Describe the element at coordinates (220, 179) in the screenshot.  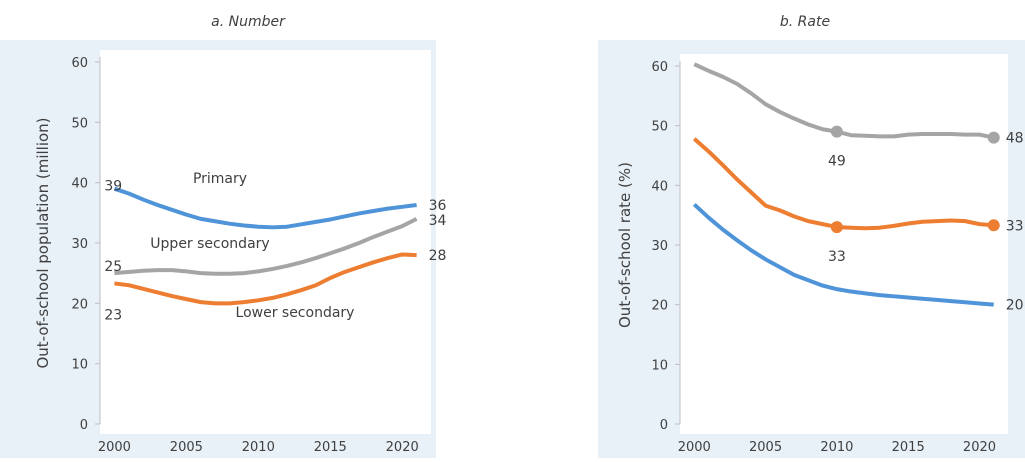
I see `series-label: Primary` at that location.